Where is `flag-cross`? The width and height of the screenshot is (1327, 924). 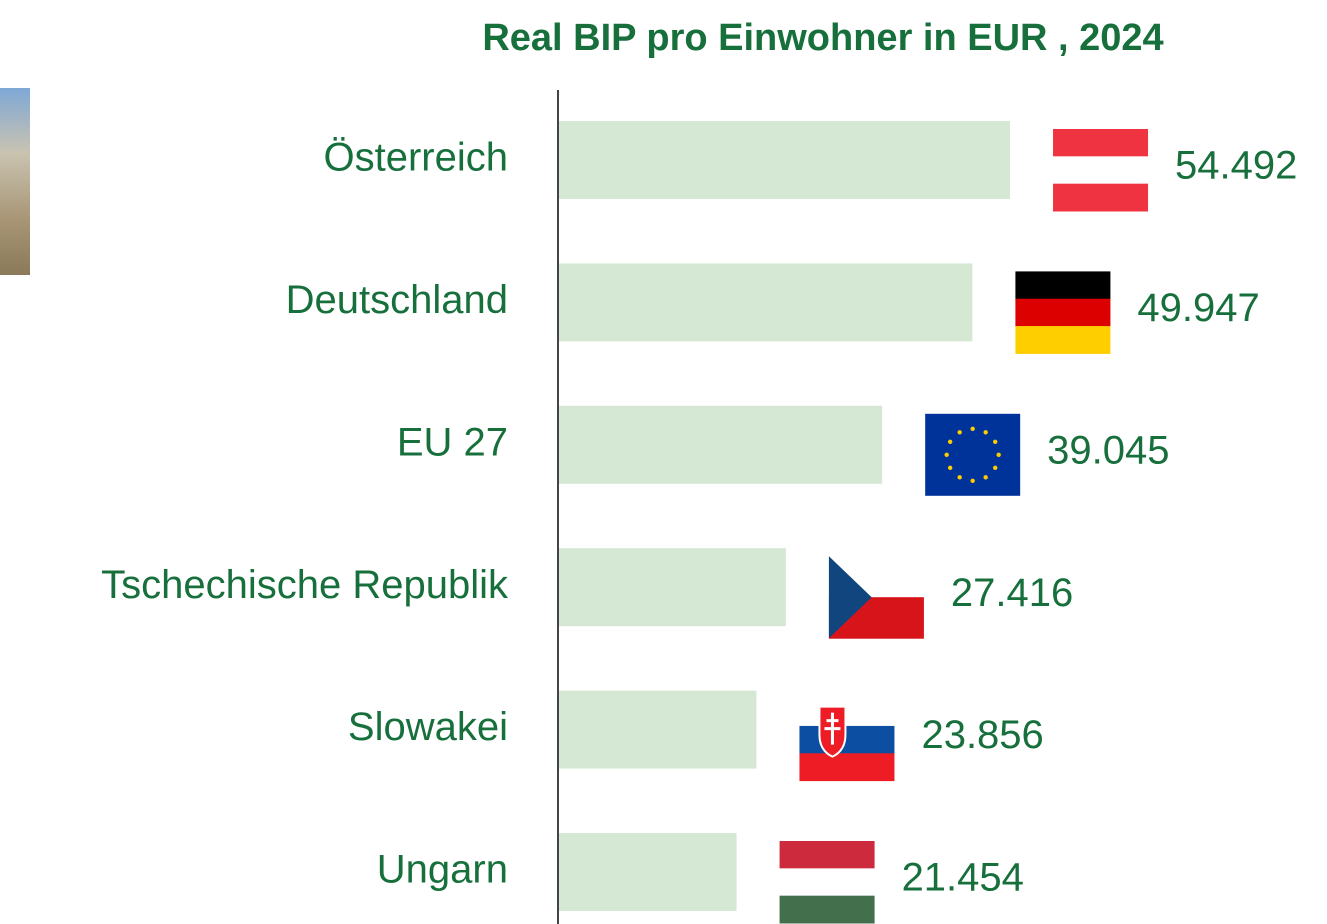 flag-cross is located at coordinates (832, 728).